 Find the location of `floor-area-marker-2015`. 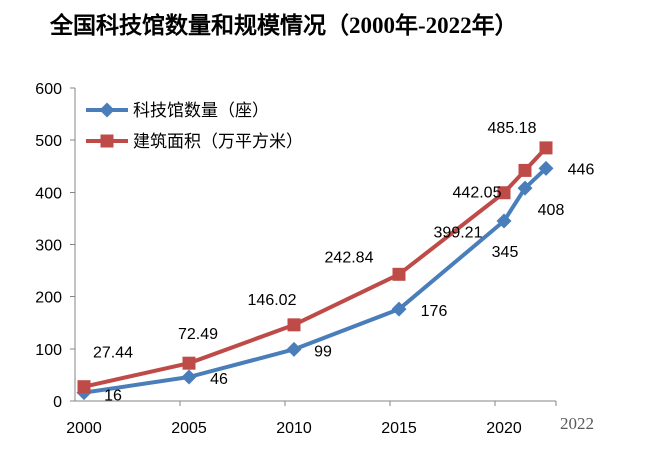

floor-area-marker-2015 is located at coordinates (399, 274).